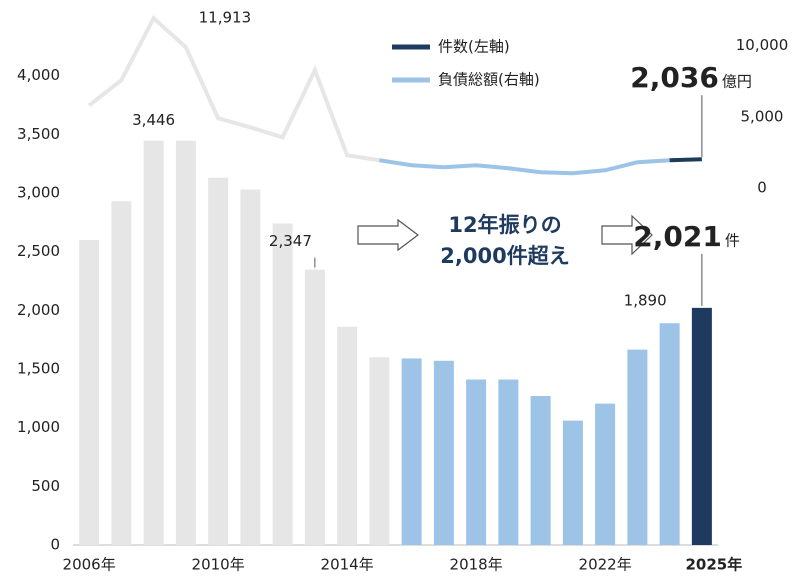  What do you see at coordinates (732, 240) in the screenshot?
I see `unit-label: 件` at bounding box center [732, 240].